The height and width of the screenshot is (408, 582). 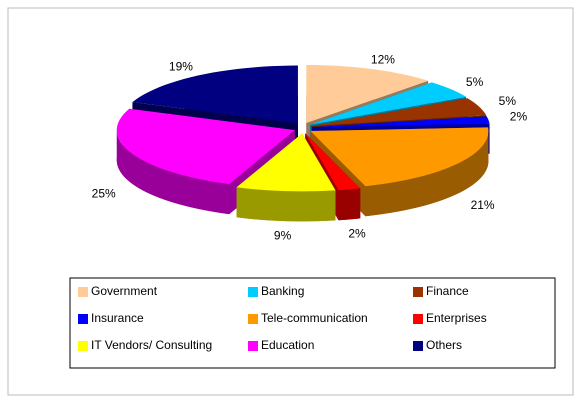 I want to click on legend-label: Others, so click(x=444, y=345).